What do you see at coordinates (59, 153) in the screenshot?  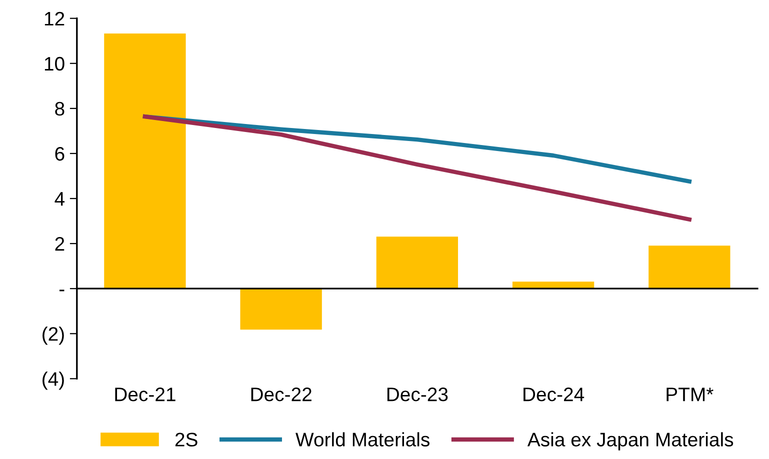 I see `y-tick-label: 6` at bounding box center [59, 153].